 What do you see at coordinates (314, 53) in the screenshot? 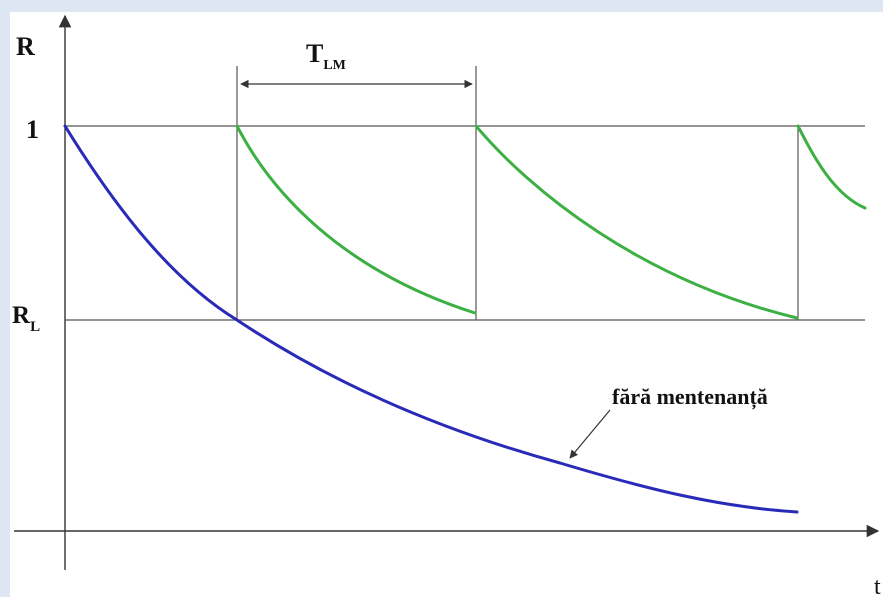
I see `interval-label-main: T` at bounding box center [314, 53].